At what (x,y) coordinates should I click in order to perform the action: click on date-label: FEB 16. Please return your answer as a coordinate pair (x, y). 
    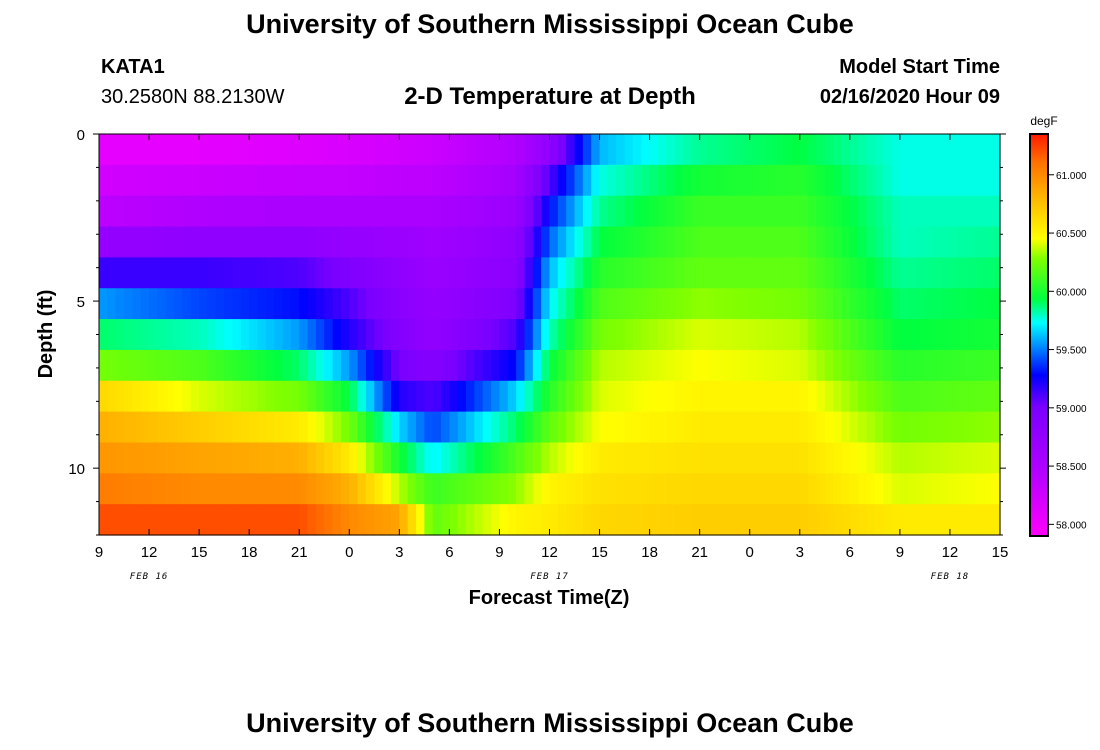
    Looking at the image, I should click on (149, 577).